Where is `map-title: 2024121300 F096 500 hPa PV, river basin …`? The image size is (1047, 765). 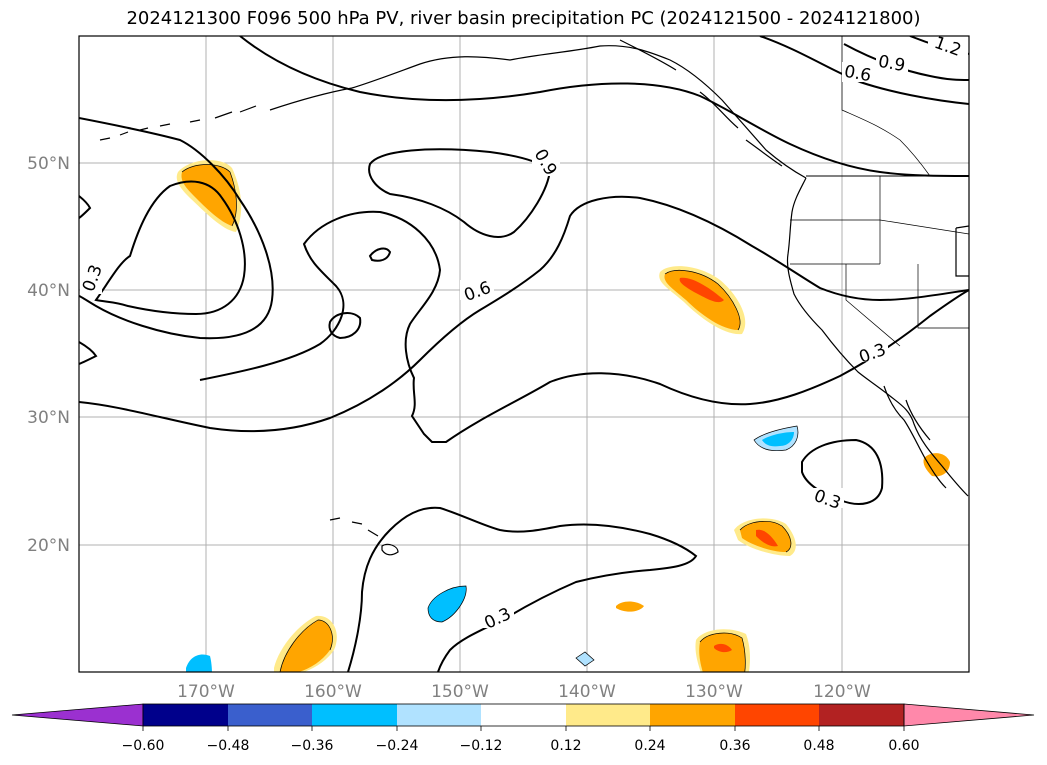 map-title: 2024121300 F096 500 hPa PV, river basin … is located at coordinates (523, 18).